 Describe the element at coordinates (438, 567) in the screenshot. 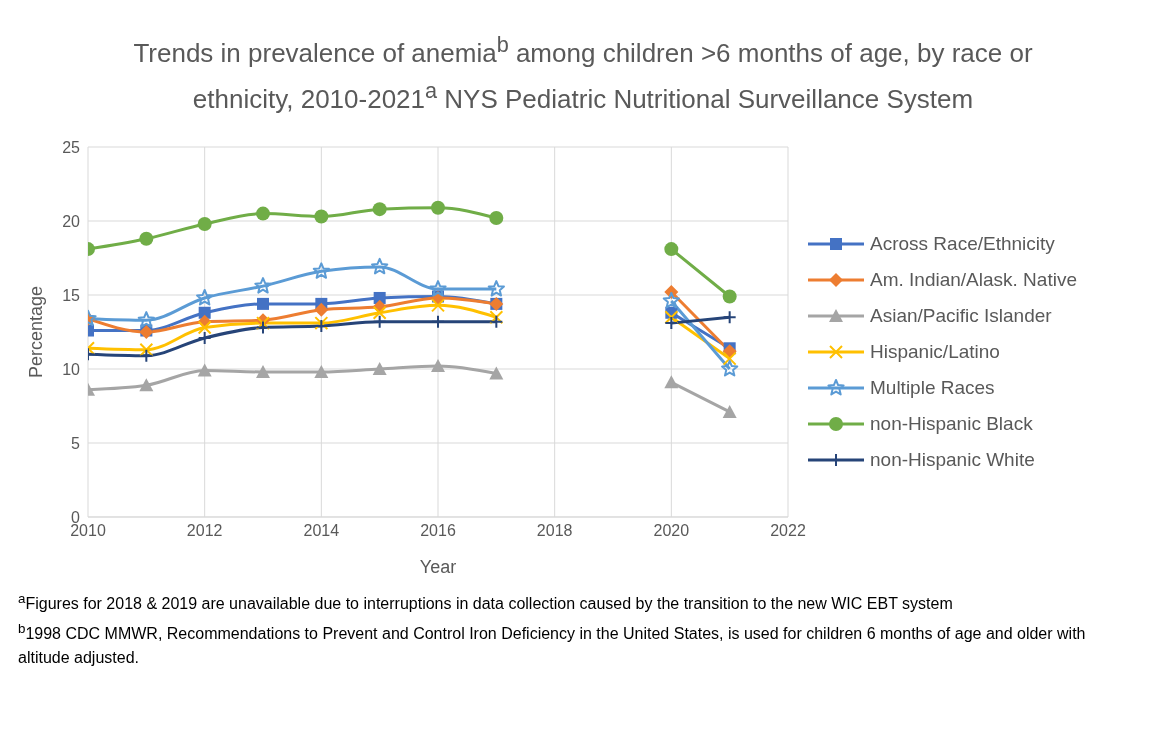

I see `x-axis-title: Year` at that location.